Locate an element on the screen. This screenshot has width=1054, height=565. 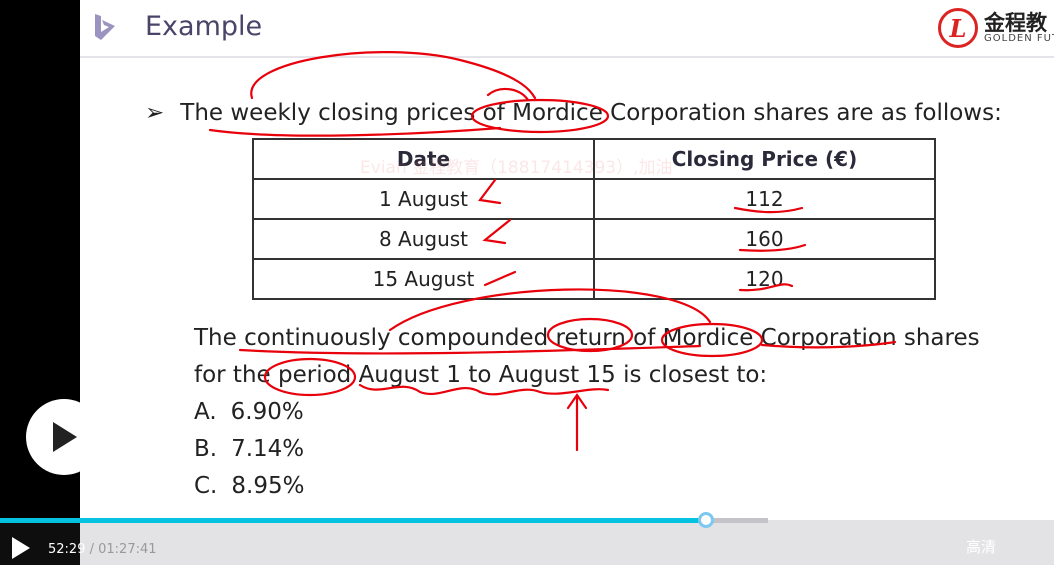
cell-price: 160 is located at coordinates (764, 239).